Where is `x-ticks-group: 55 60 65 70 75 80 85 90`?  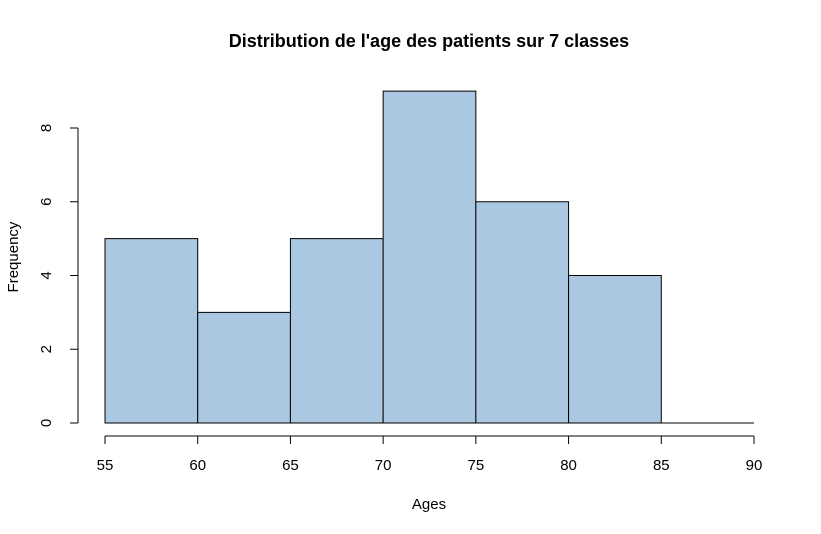 x-ticks-group: 55 60 65 70 75 80 85 90 is located at coordinates (430, 455).